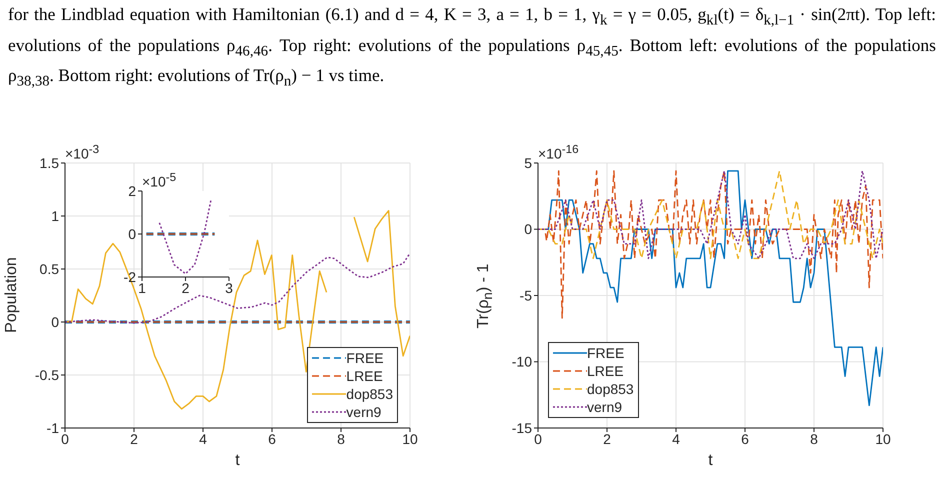 The width and height of the screenshot is (944, 480). What do you see at coordinates (12, 295) in the screenshot?
I see `y-axis-title: Population` at bounding box center [12, 295].